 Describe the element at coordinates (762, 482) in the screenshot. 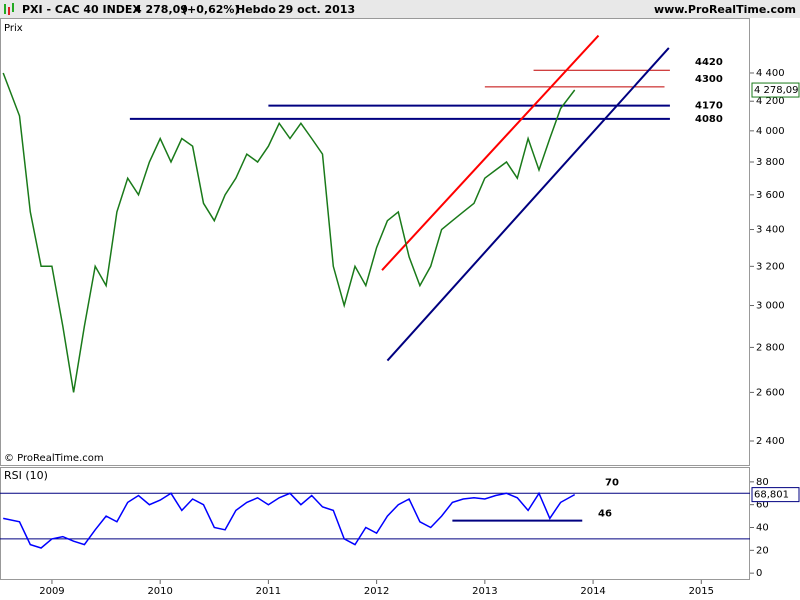

I see `y-tick-label: 80` at that location.